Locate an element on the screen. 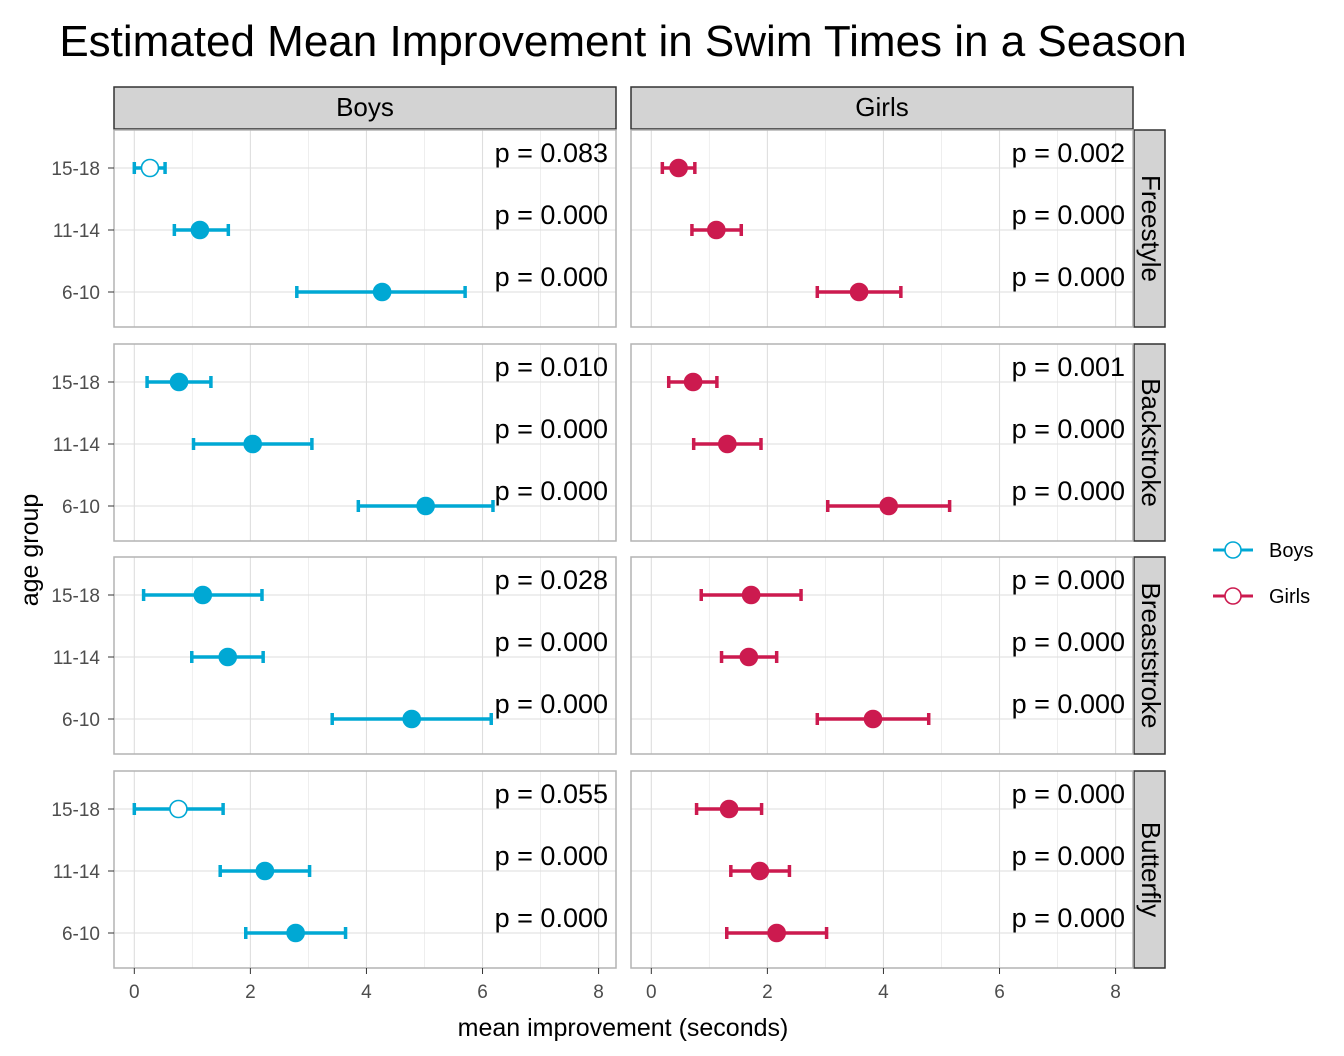 The height and width of the screenshot is (1056, 1344). legend: Boys Girls is located at coordinates (1263, 574).